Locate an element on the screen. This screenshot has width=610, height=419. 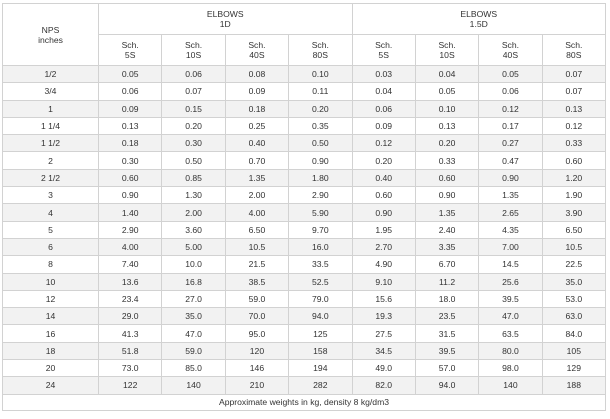
weight-cell: 23.5 is located at coordinates (447, 316).